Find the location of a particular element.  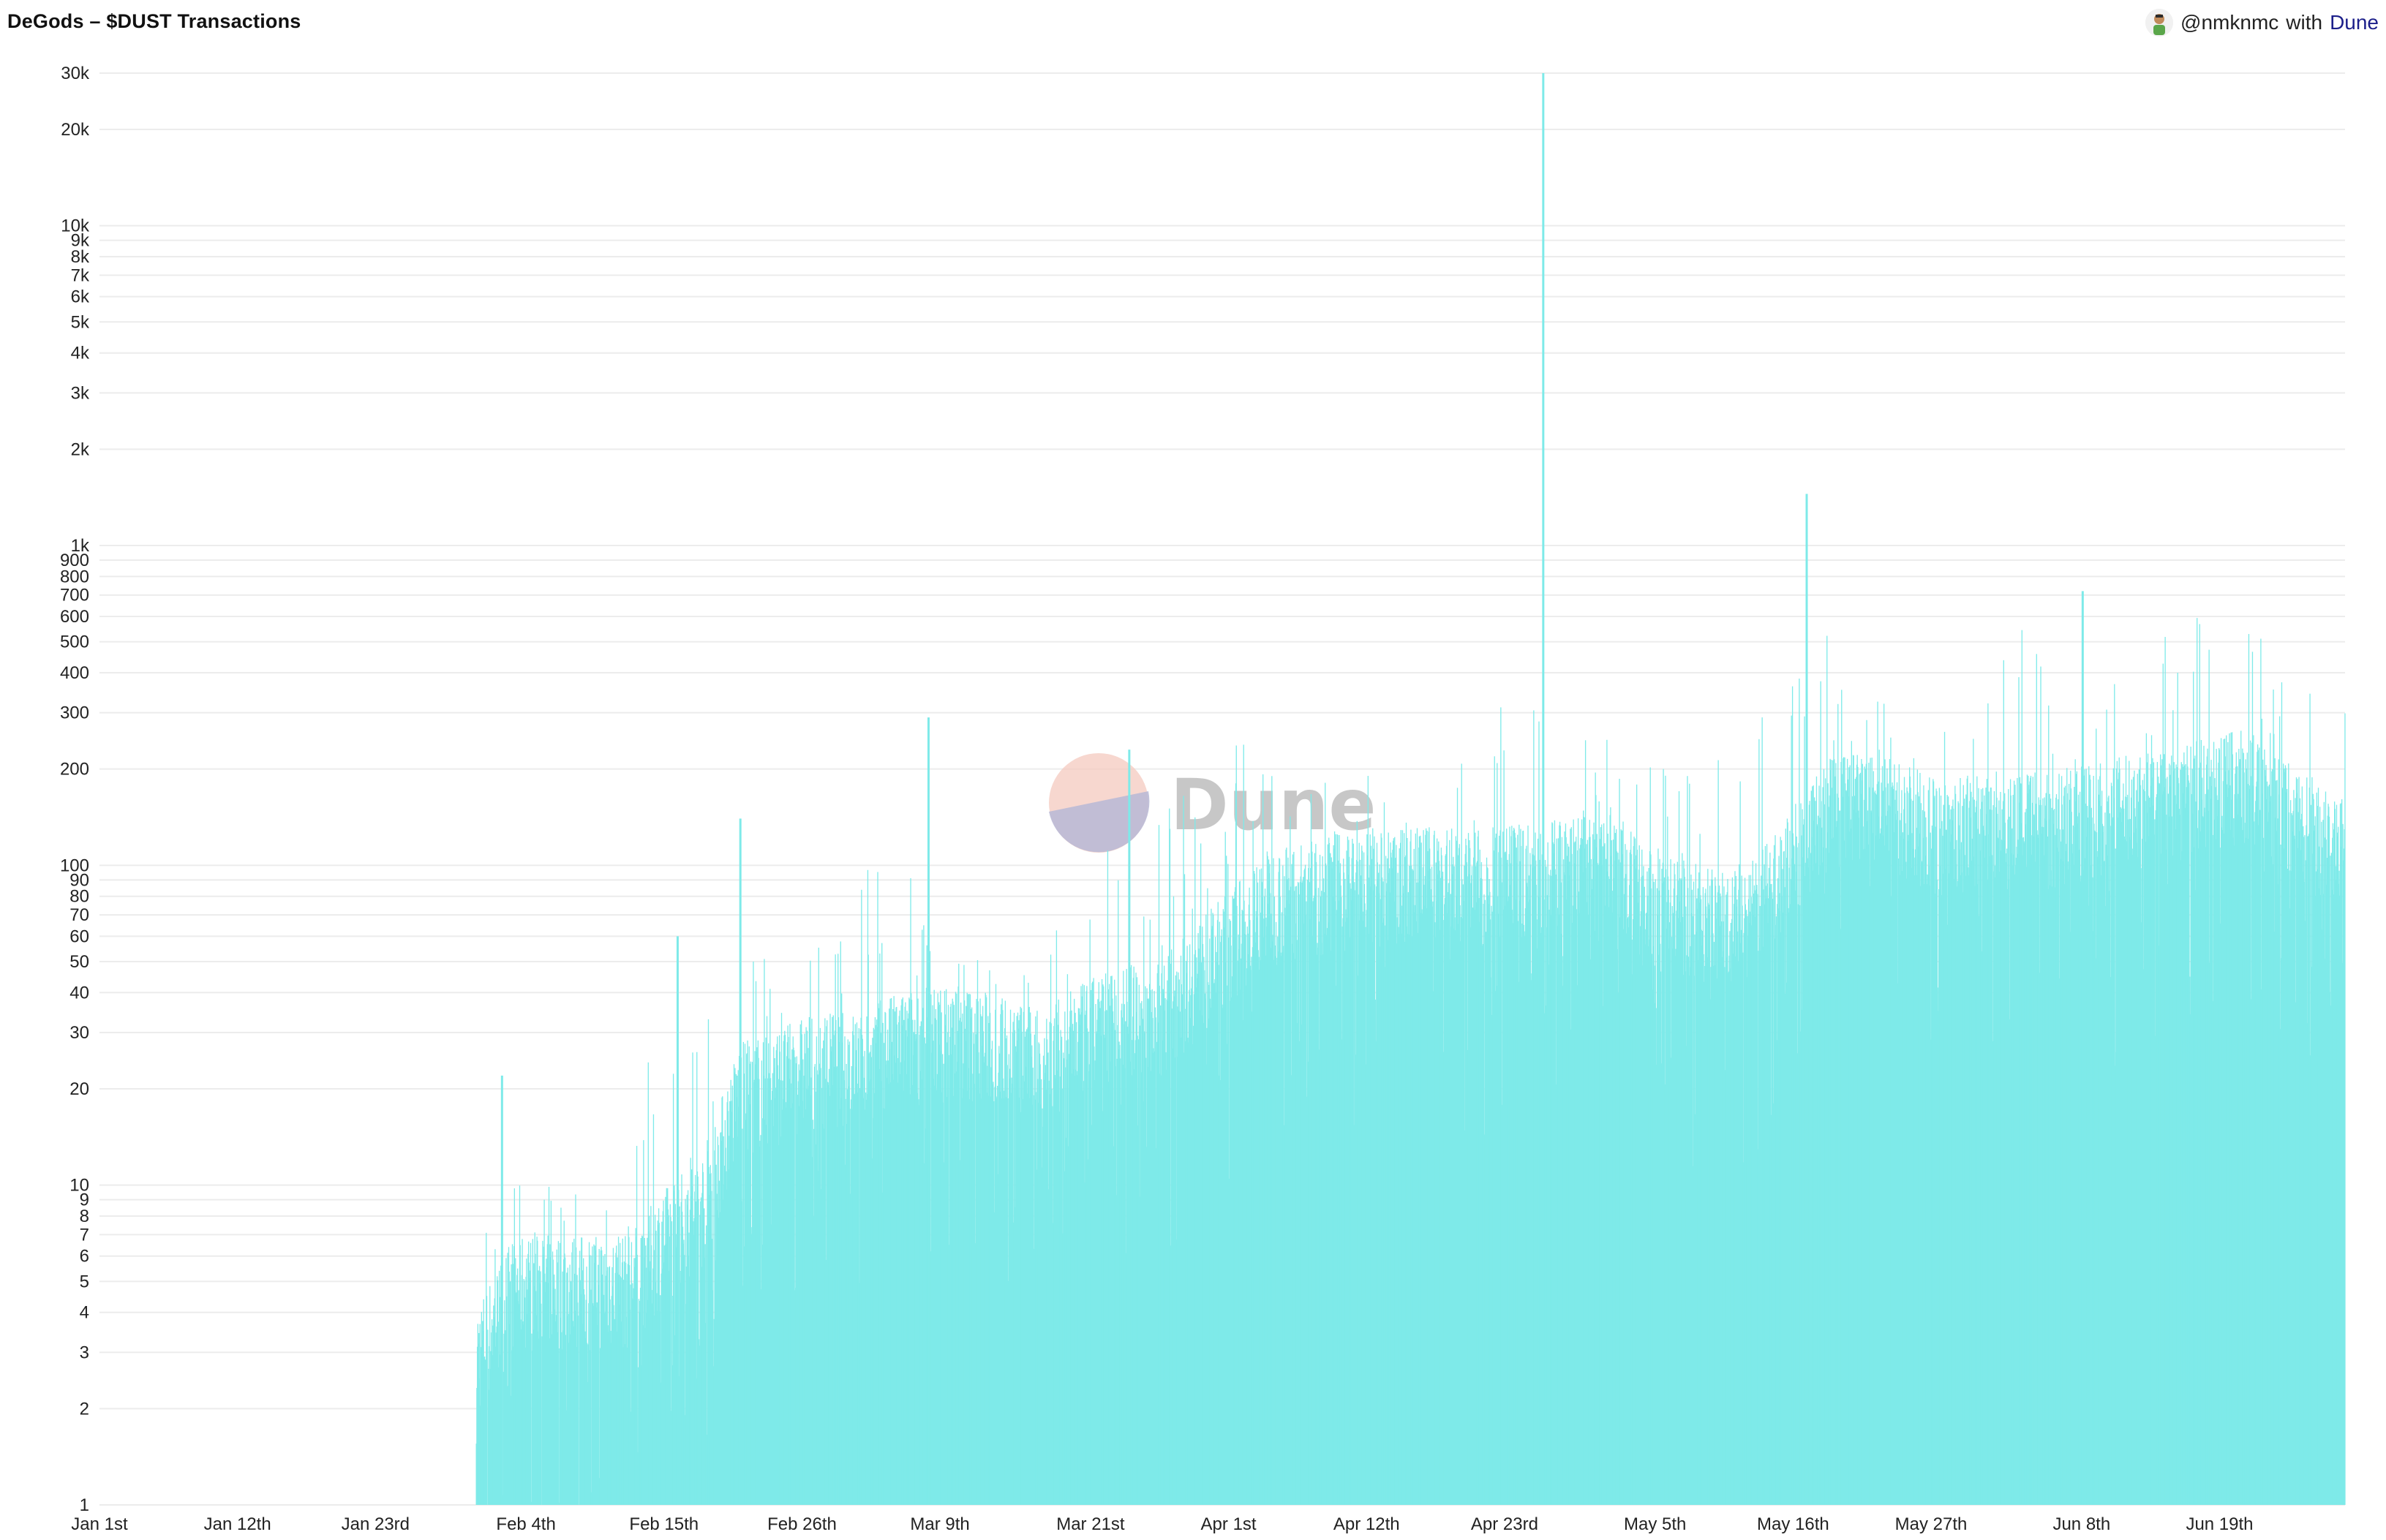

credit-handle: @nmknmc is located at coordinates (2229, 22).